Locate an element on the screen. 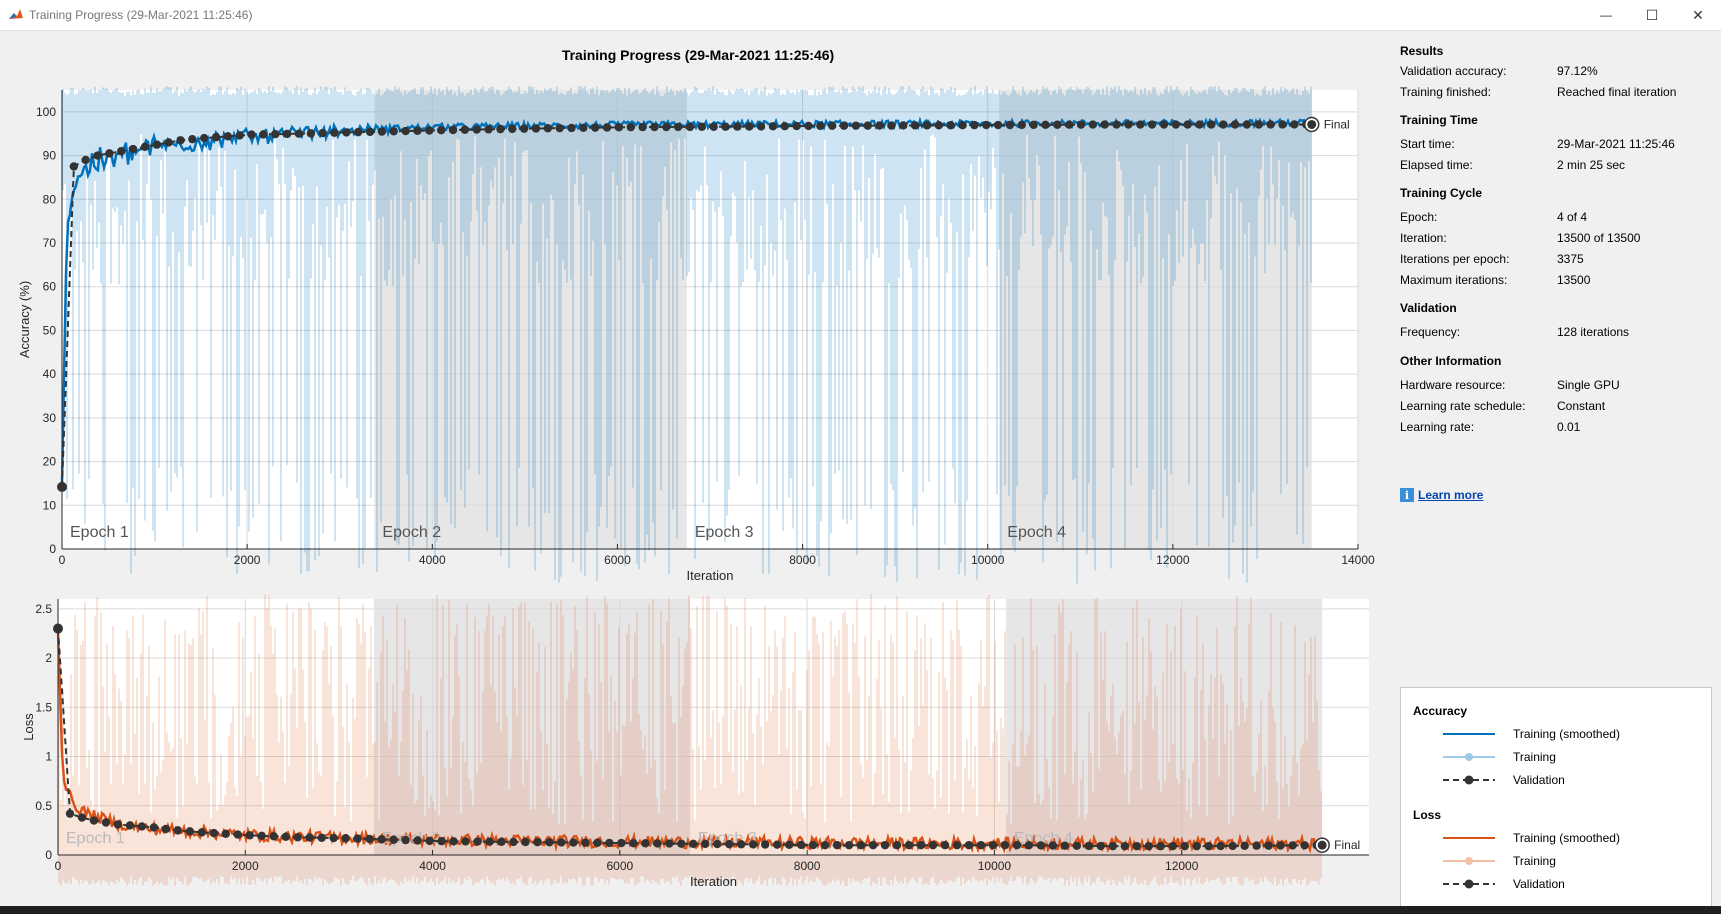 The width and height of the screenshot is (1721, 914). x-tick-label: 10000 is located at coordinates (988, 560).